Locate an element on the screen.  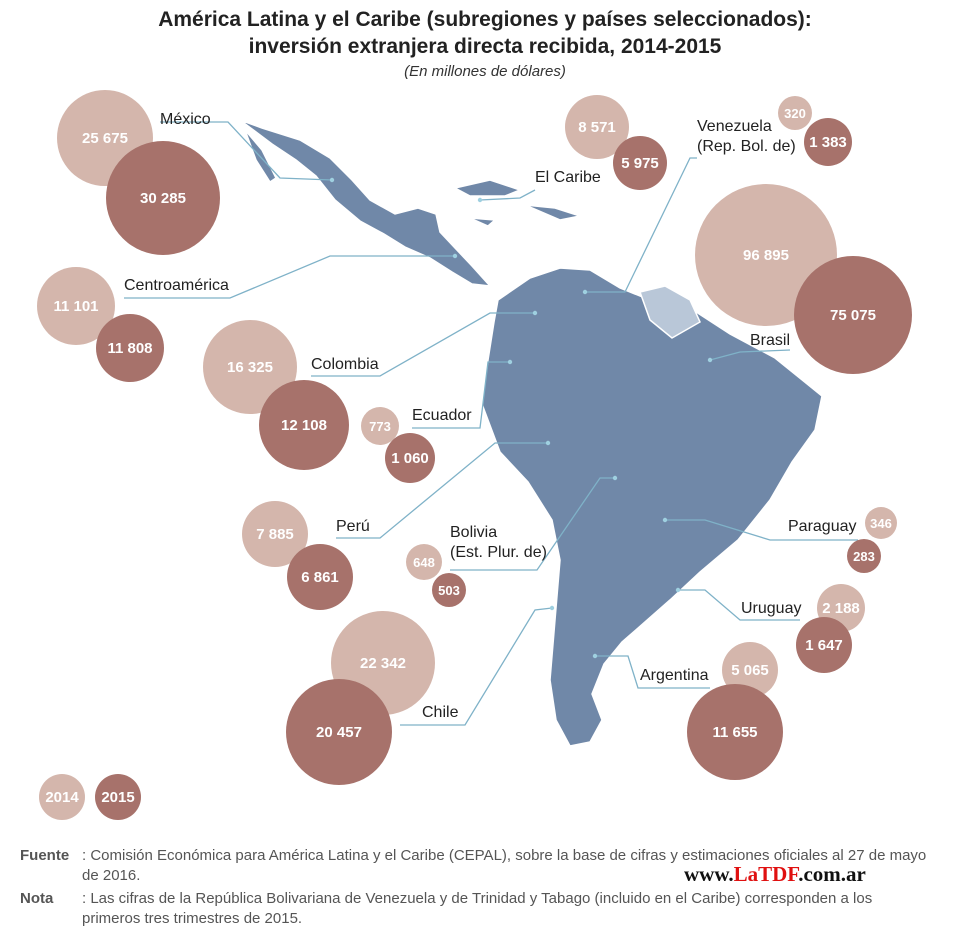
leader-line-bolivia is located at coordinates (532, 524).